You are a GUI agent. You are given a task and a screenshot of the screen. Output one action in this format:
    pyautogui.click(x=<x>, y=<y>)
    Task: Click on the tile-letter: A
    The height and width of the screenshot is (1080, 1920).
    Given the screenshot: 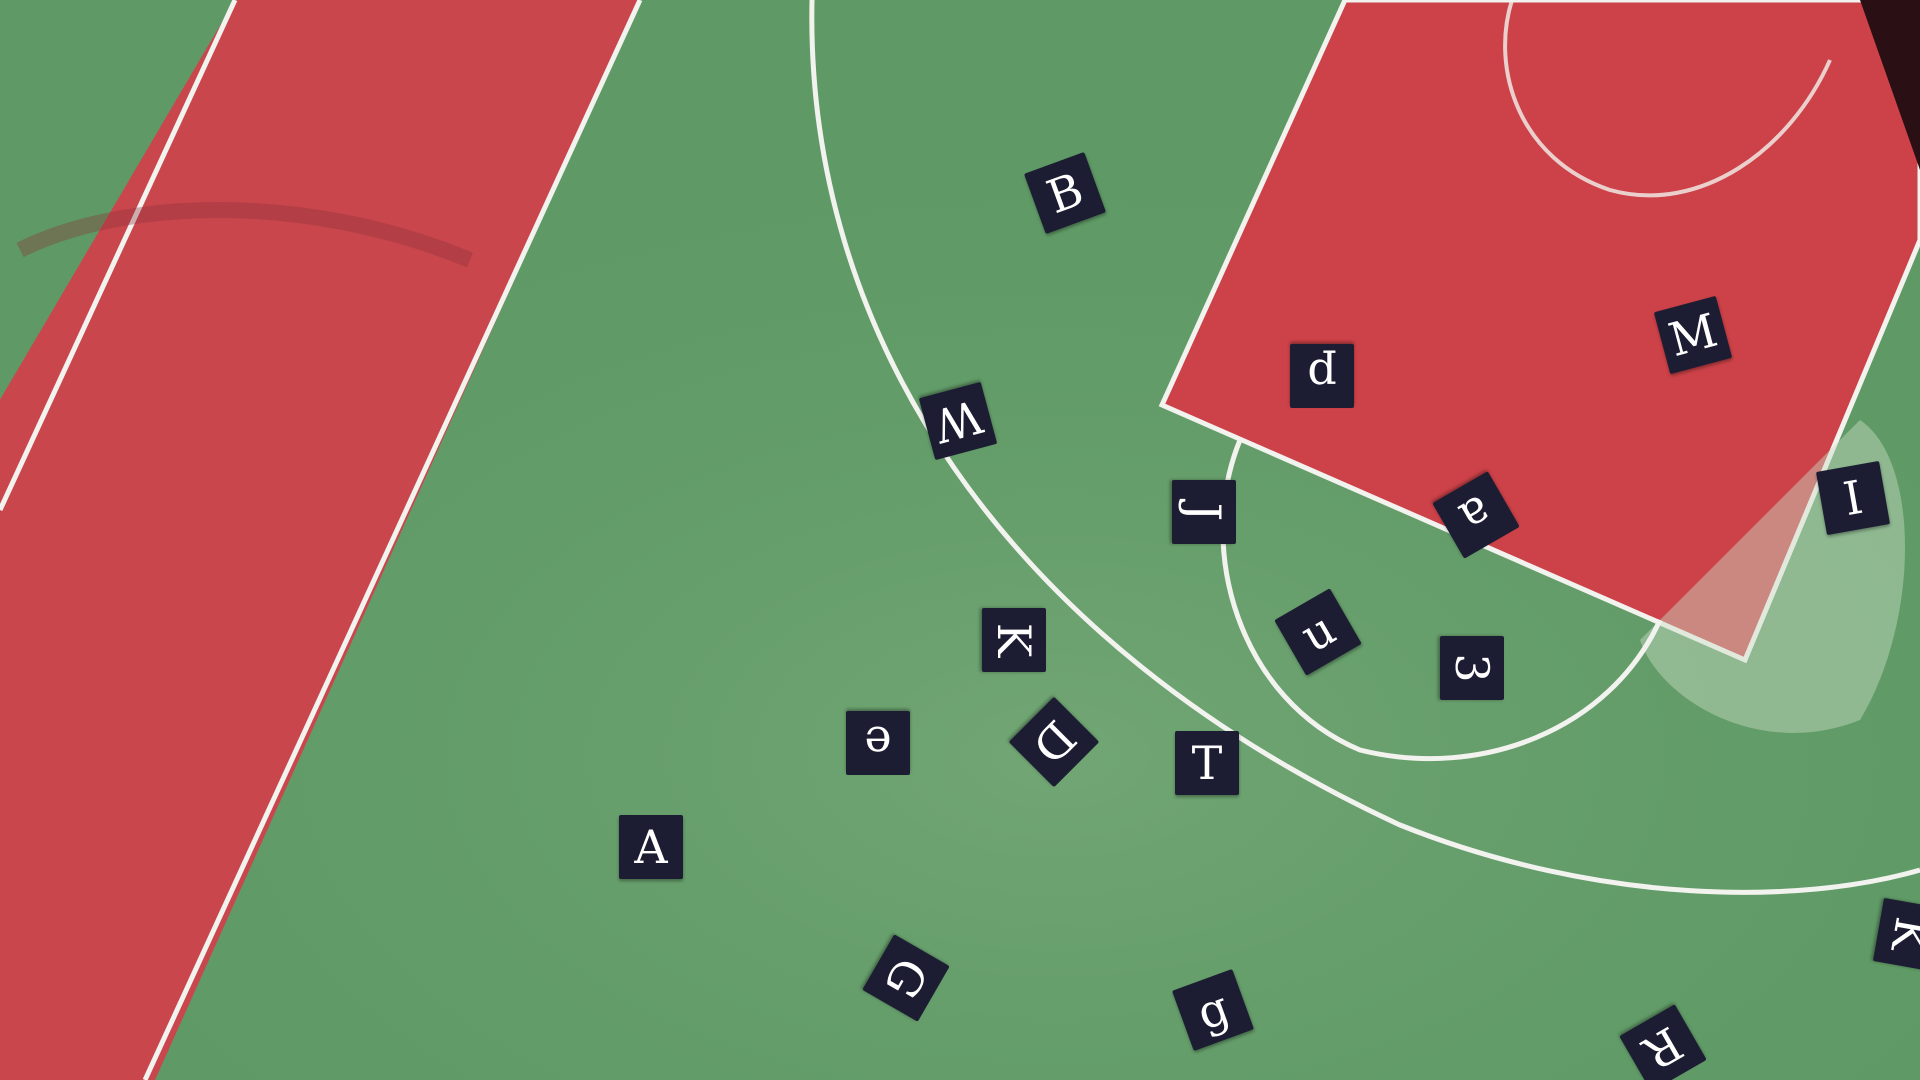 What is the action you would take?
    pyautogui.click(x=651, y=847)
    